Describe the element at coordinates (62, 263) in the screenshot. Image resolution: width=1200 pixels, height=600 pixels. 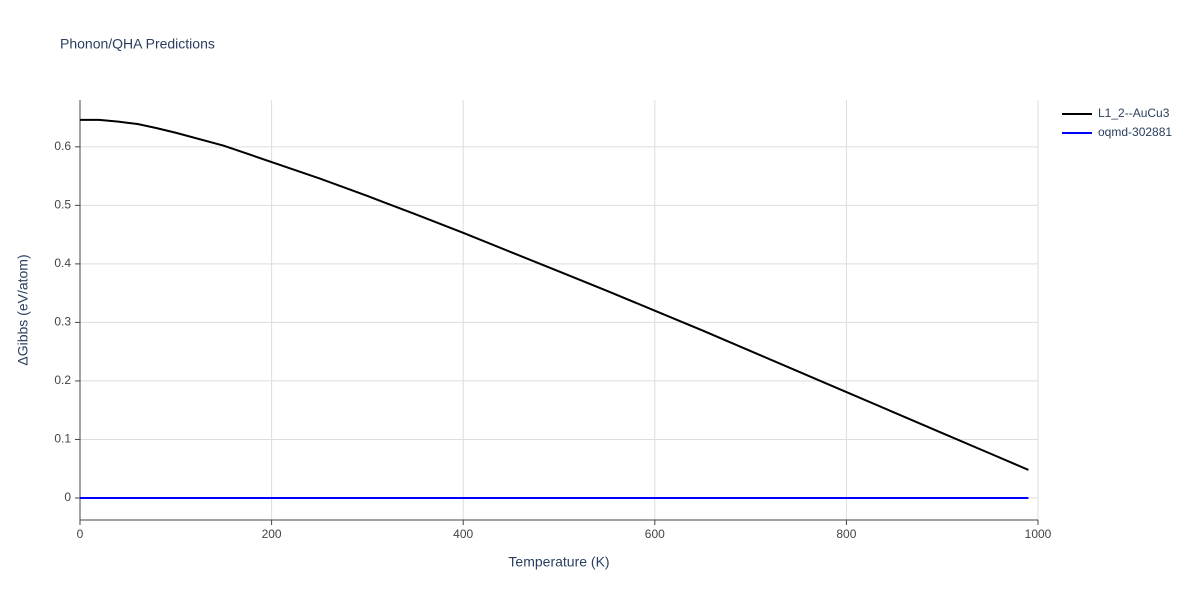
I see `y-tick-label: 0.4` at that location.